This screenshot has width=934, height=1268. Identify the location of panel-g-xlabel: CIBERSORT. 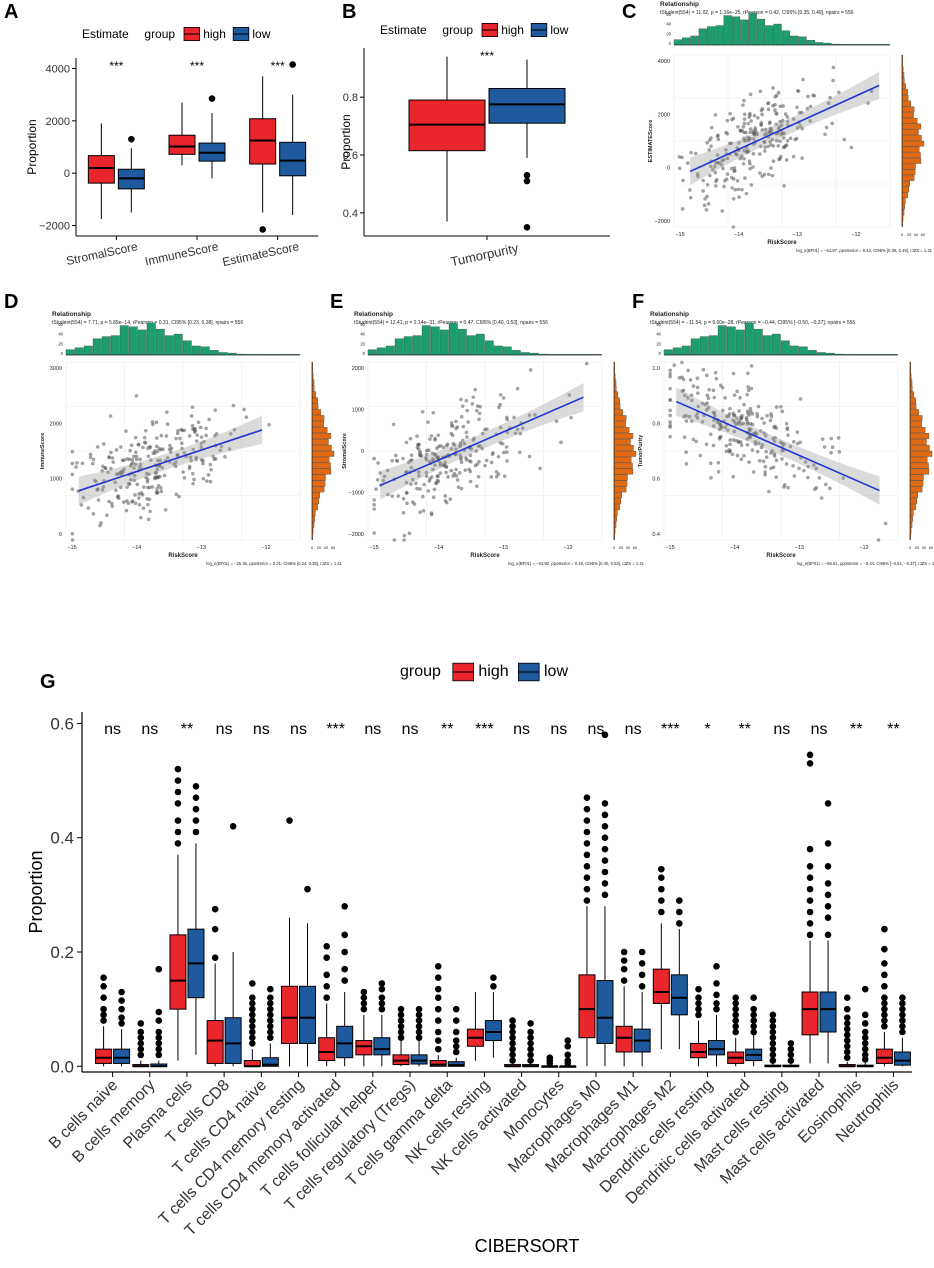
(527, 1246).